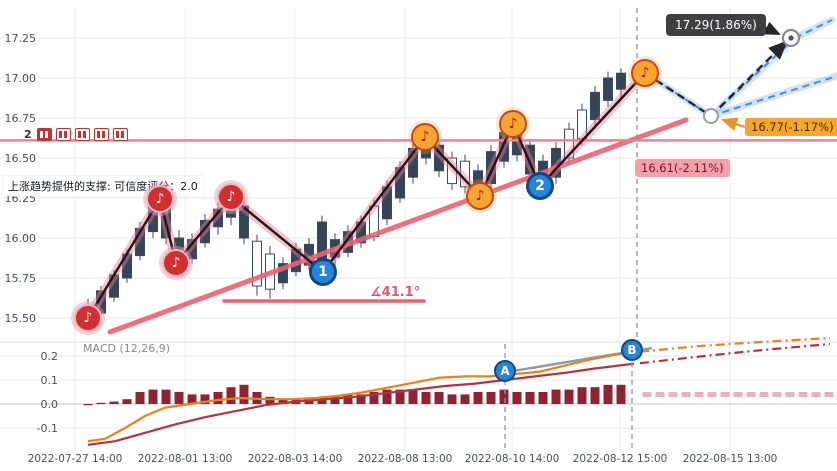 This screenshot has height=471, width=837. What do you see at coordinates (735, 344) in the screenshot?
I see `dif-projection` at bounding box center [735, 344].